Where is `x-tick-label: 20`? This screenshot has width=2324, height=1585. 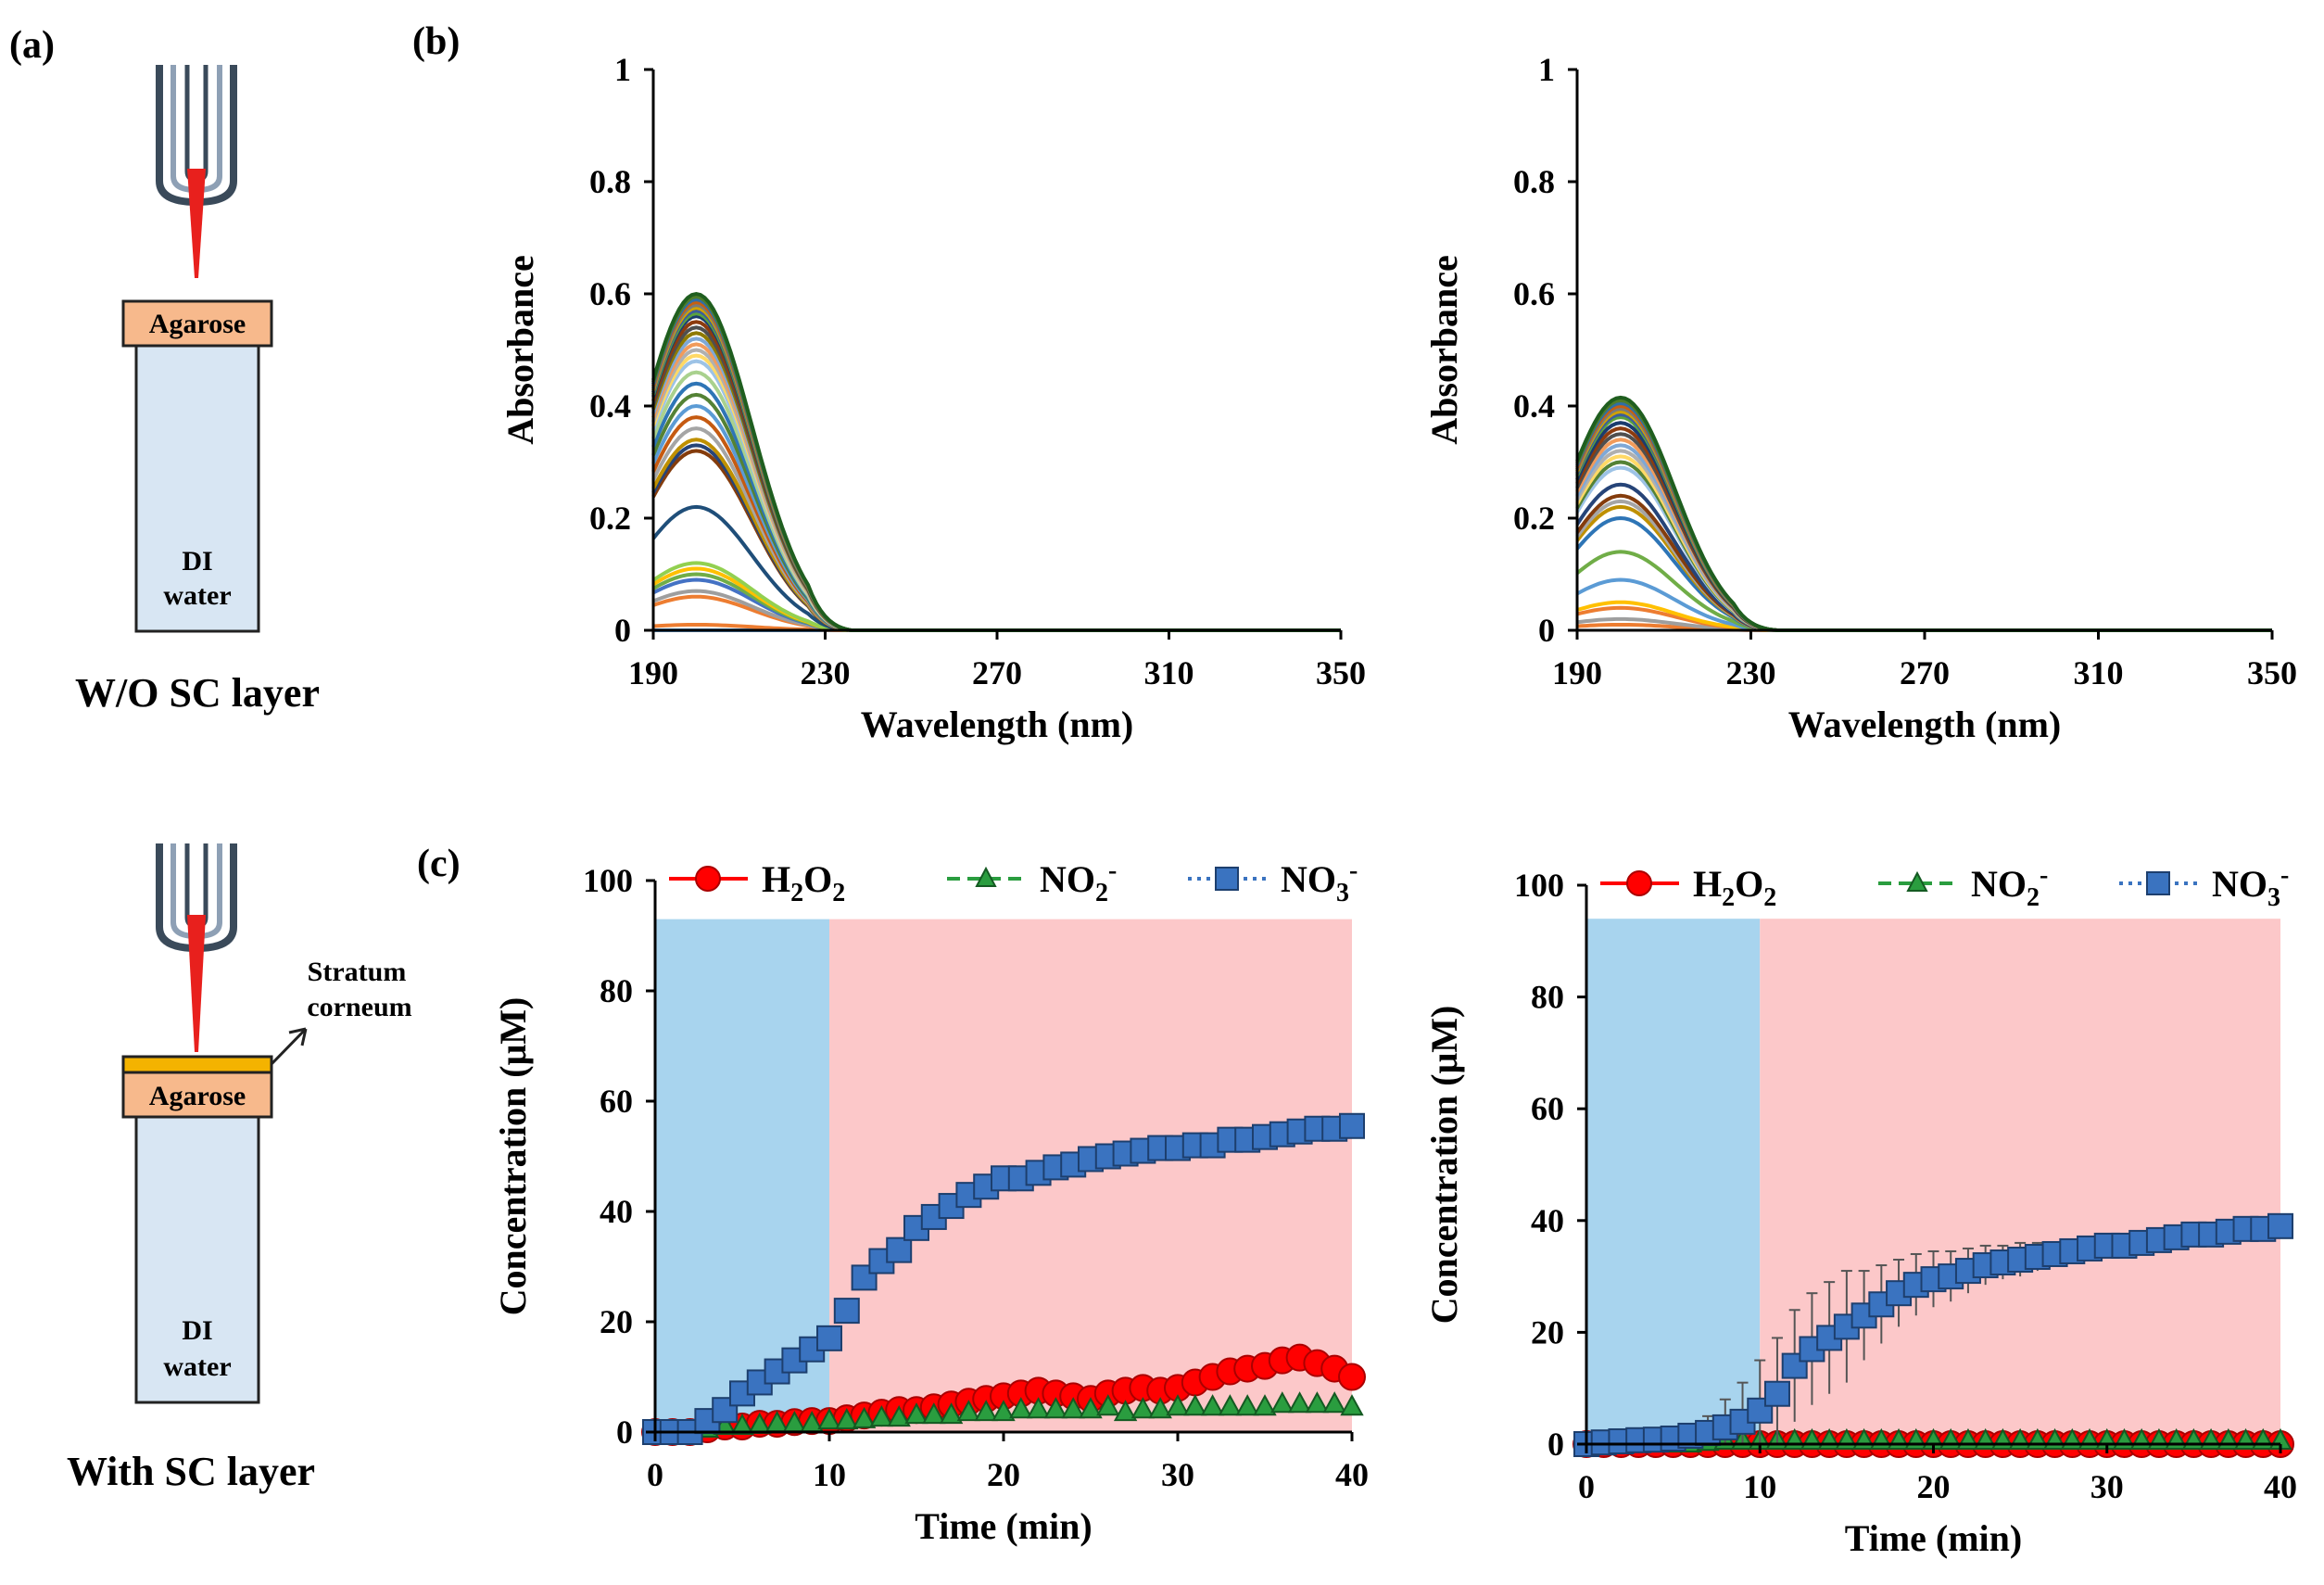
x-tick-label: 20 is located at coordinates (1003, 1474).